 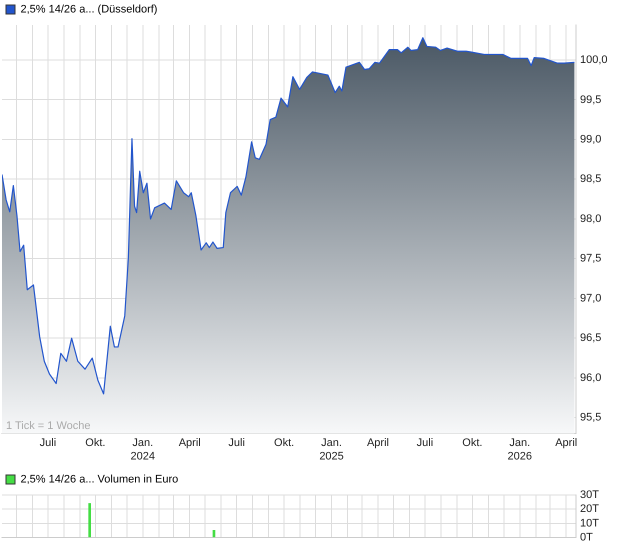 What do you see at coordinates (591, 338) in the screenshot?
I see `y-tick-label: 96,5` at bounding box center [591, 338].